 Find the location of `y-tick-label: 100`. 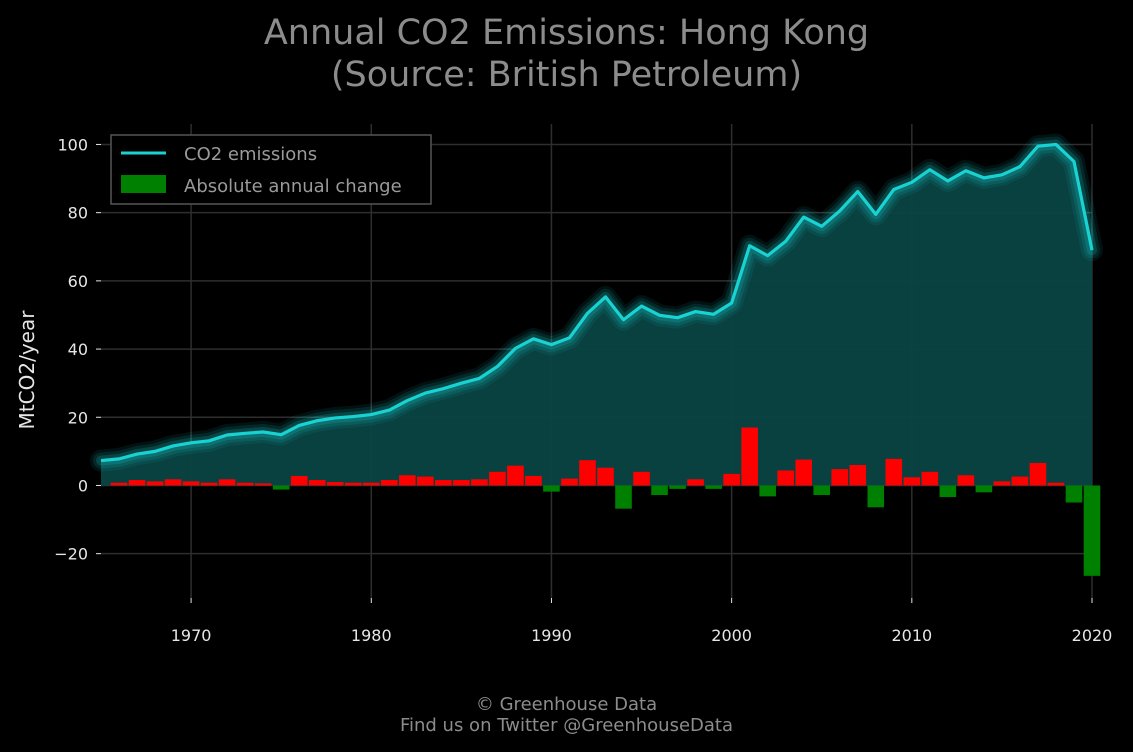

y-tick-label: 100 is located at coordinates (72, 144).